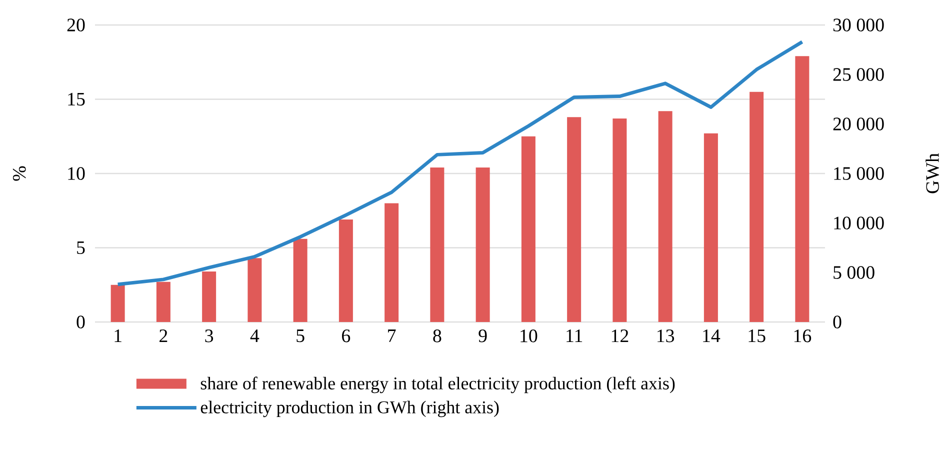 This screenshot has height=455, width=943. What do you see at coordinates (858, 25) in the screenshot?
I see `y2-tick-label: 30 000` at bounding box center [858, 25].